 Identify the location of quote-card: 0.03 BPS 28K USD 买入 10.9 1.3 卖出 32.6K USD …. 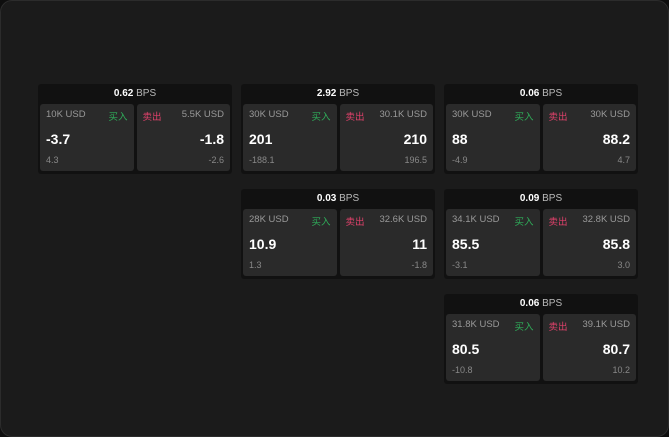
(338, 234).